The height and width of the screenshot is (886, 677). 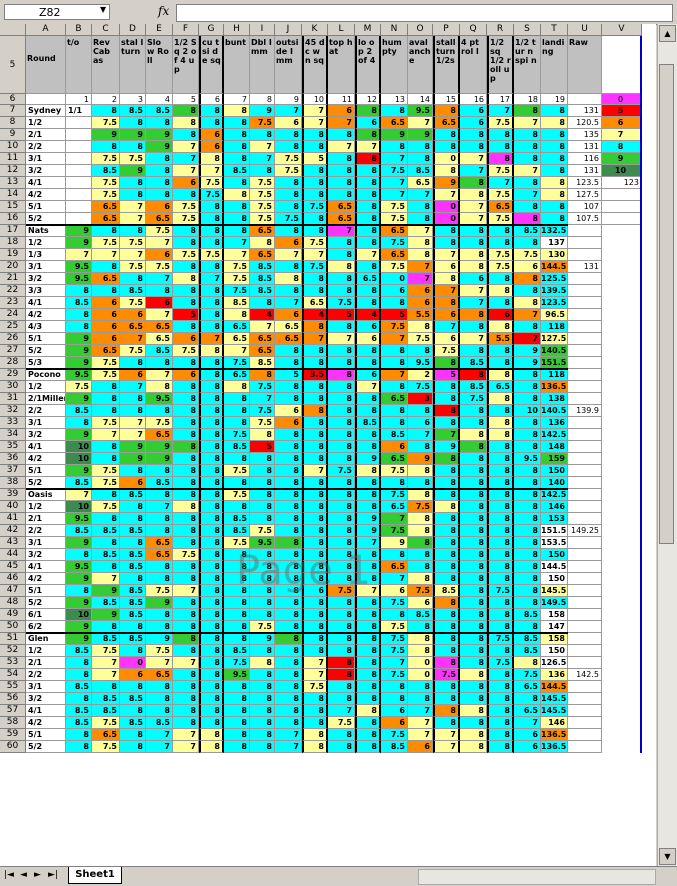 I want to click on row-header-59: 59, so click(x=13, y=735).